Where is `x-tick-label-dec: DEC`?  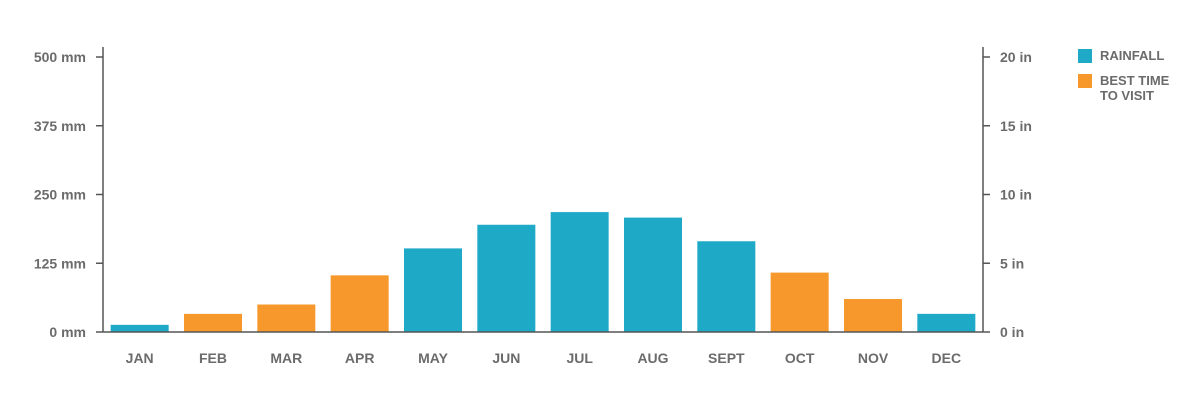
x-tick-label-dec: DEC is located at coordinates (947, 358).